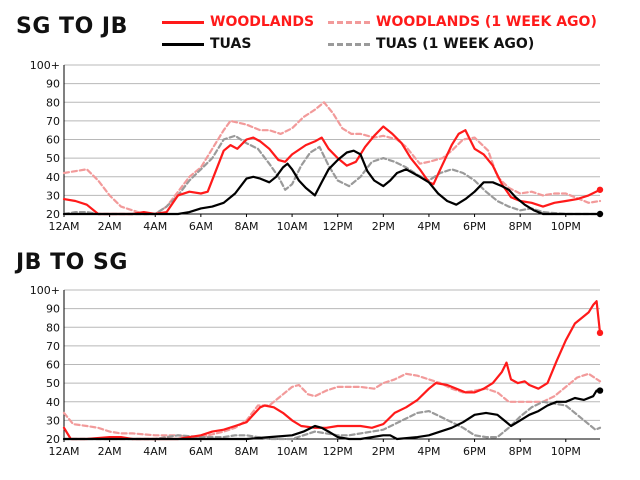 The width and height of the screenshot is (640, 480). I want to click on jb-to-sg-series-woodlands-prev, so click(332, 405).